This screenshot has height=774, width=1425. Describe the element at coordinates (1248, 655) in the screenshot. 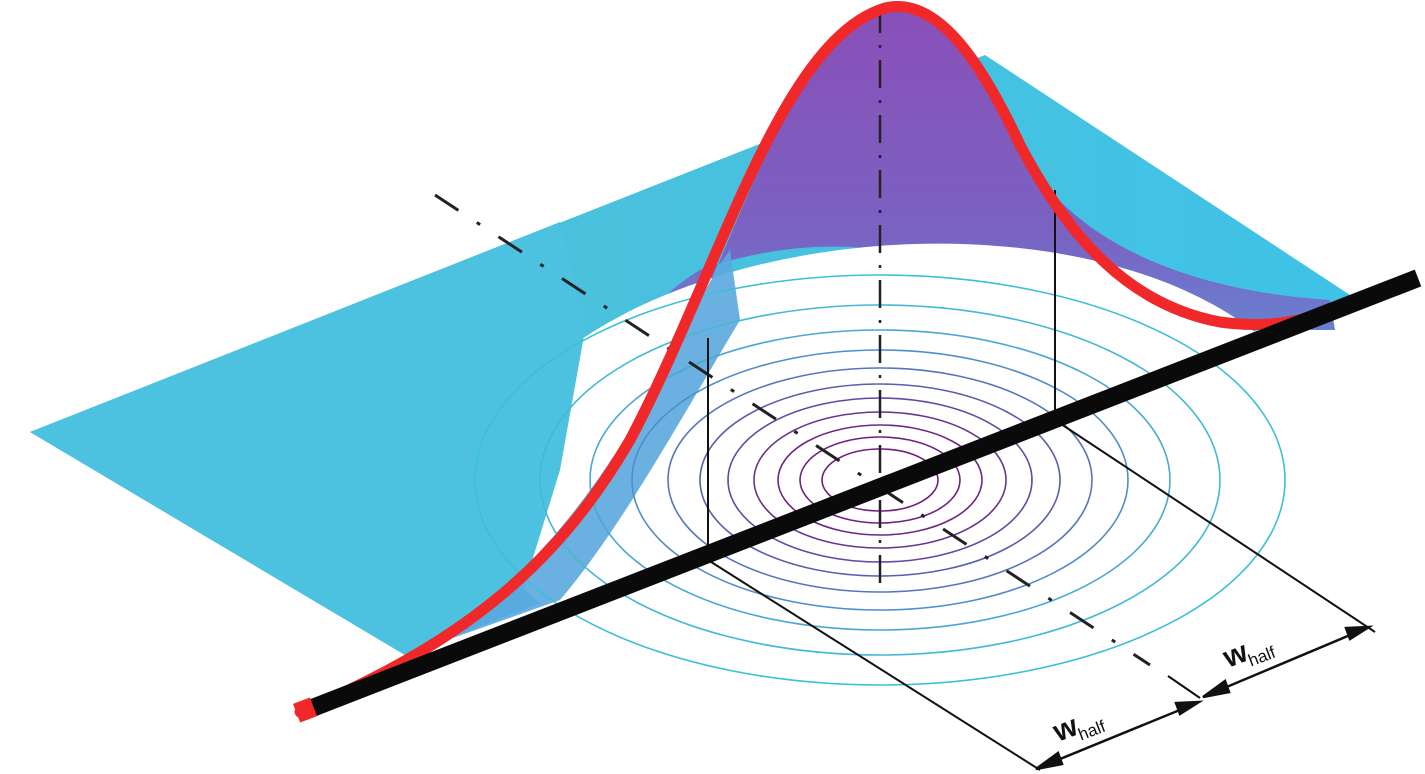

I see `w-half-label-upper: w half` at that location.